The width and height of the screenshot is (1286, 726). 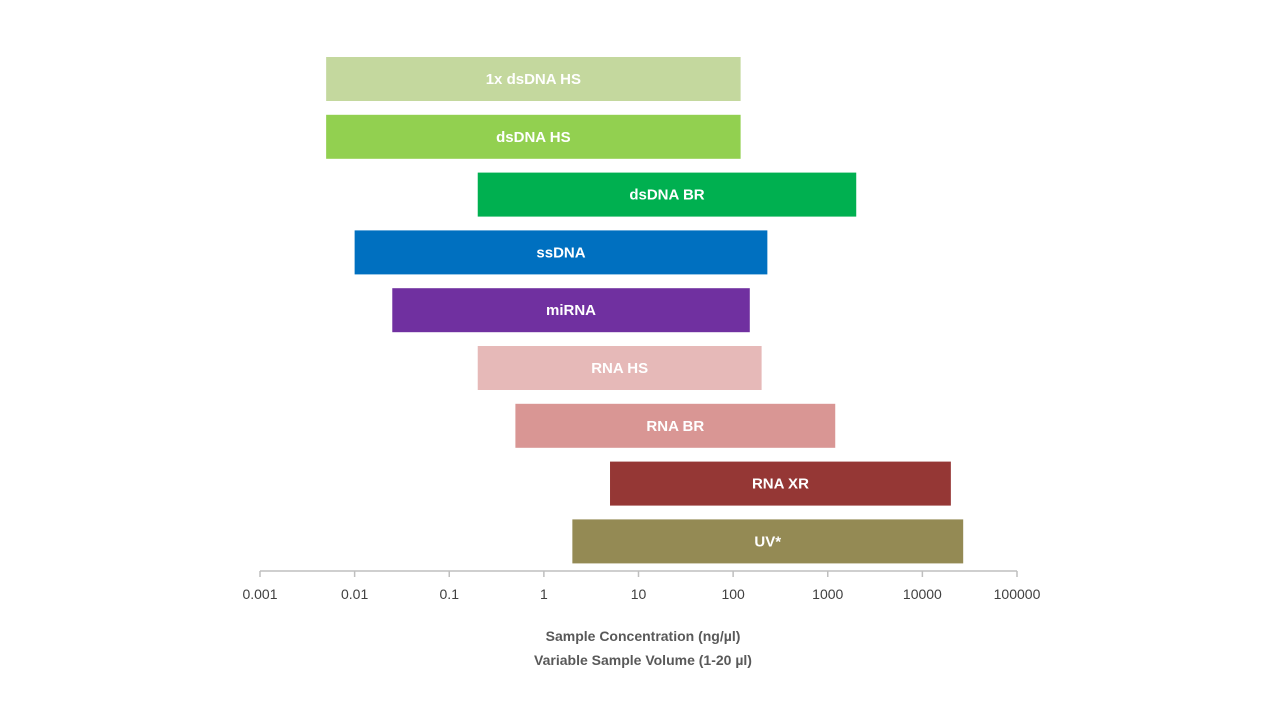 What do you see at coordinates (354, 594) in the screenshot?
I see `x-tick-label: 0.01` at bounding box center [354, 594].